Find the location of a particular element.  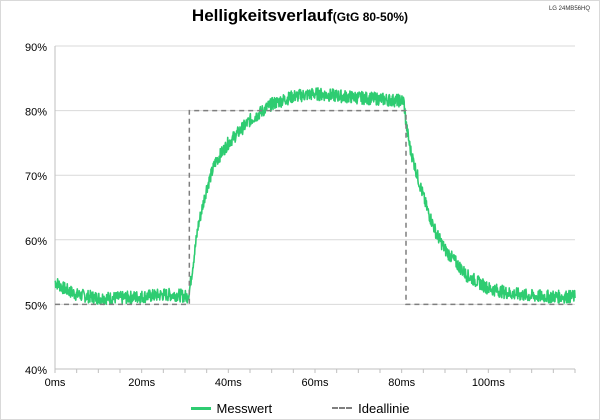

x-tick-label: 0ms is located at coordinates (55, 383).